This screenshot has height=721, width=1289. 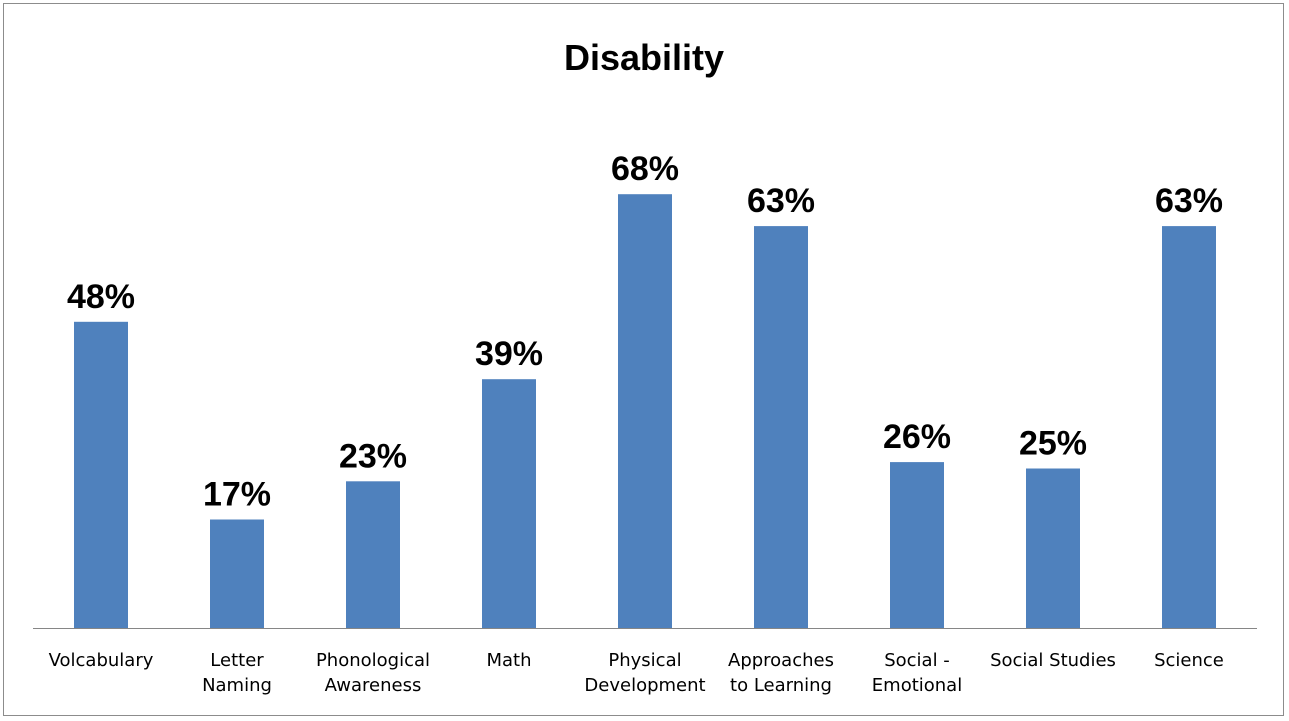 I want to click on category-label-2: Letter Naming, so click(x=237, y=673).